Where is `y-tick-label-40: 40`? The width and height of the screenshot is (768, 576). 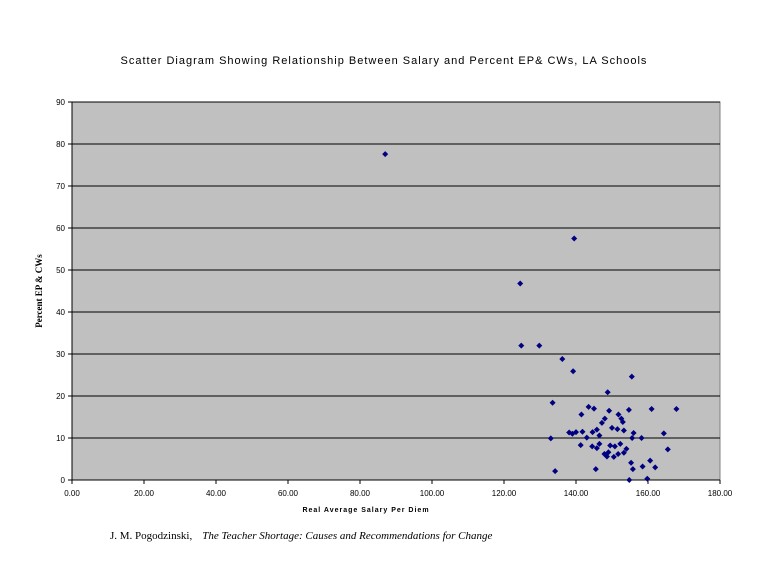
y-tick-label-40: 40 is located at coordinates (60, 312).